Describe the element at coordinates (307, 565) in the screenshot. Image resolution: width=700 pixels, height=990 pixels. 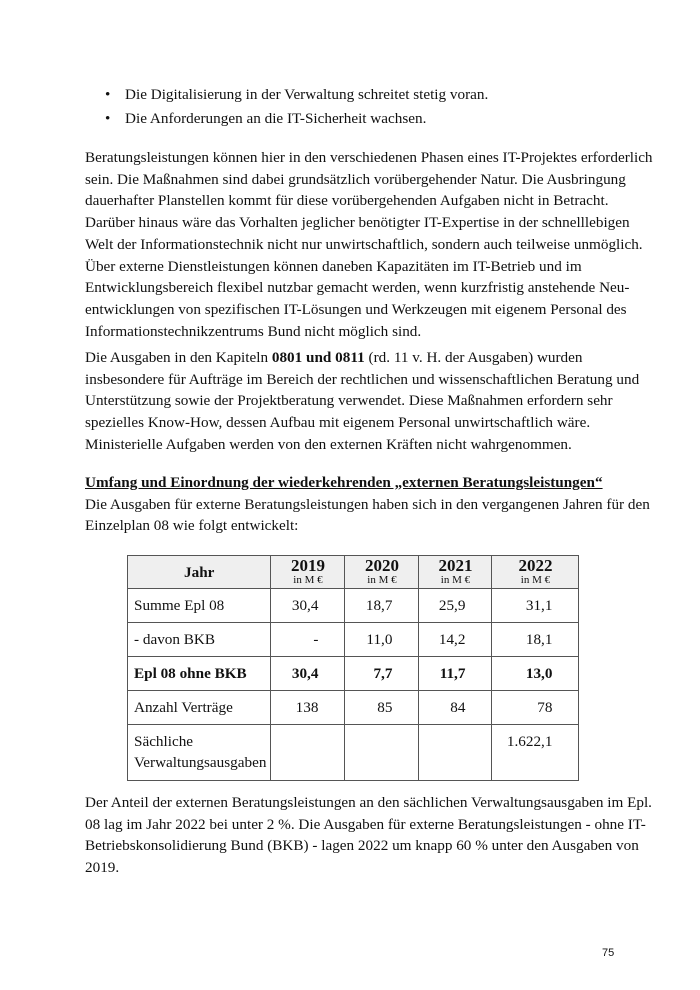
I see `year: 2019` at that location.